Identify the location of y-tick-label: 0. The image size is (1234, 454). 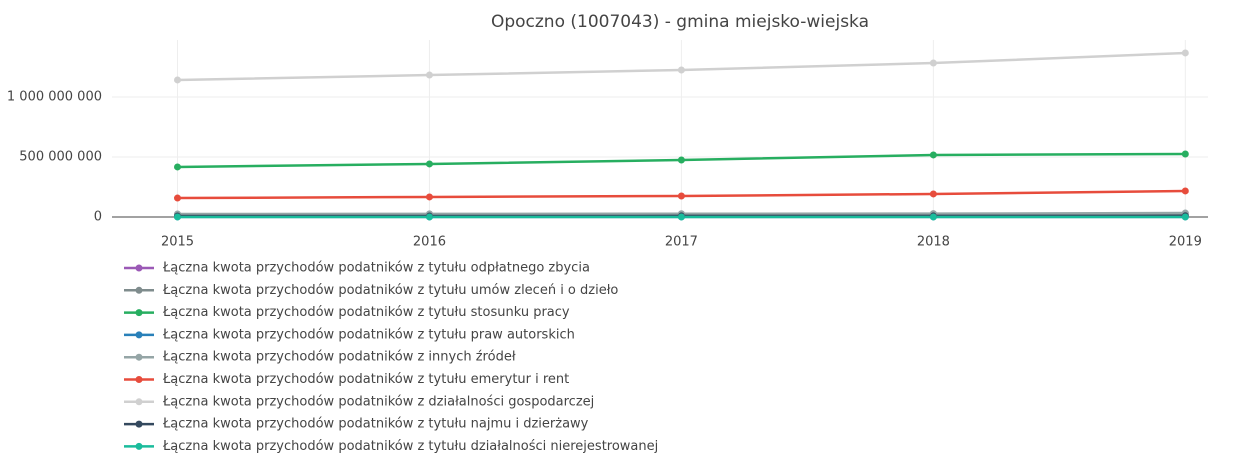
(98, 217).